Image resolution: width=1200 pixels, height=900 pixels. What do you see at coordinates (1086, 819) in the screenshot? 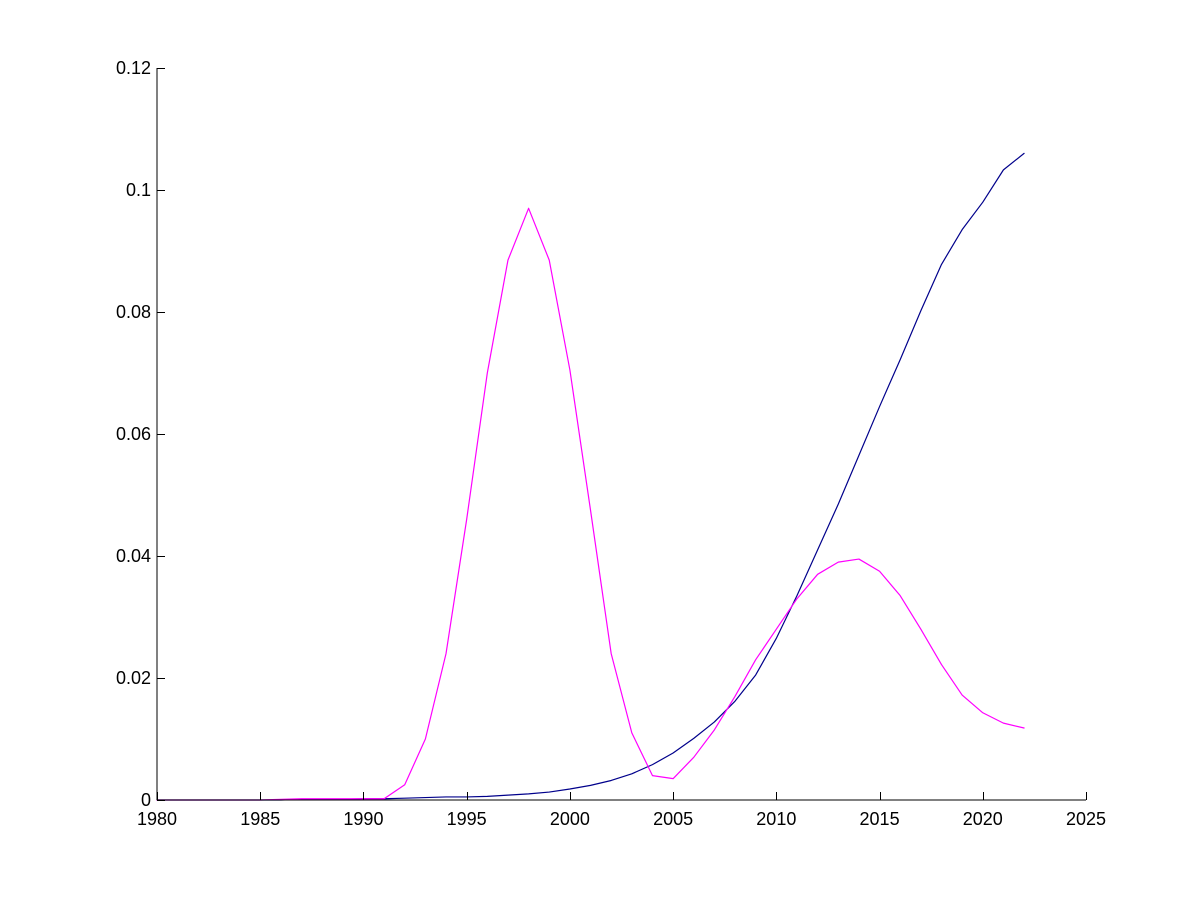
I see `x-tick-label: 2025` at bounding box center [1086, 819].